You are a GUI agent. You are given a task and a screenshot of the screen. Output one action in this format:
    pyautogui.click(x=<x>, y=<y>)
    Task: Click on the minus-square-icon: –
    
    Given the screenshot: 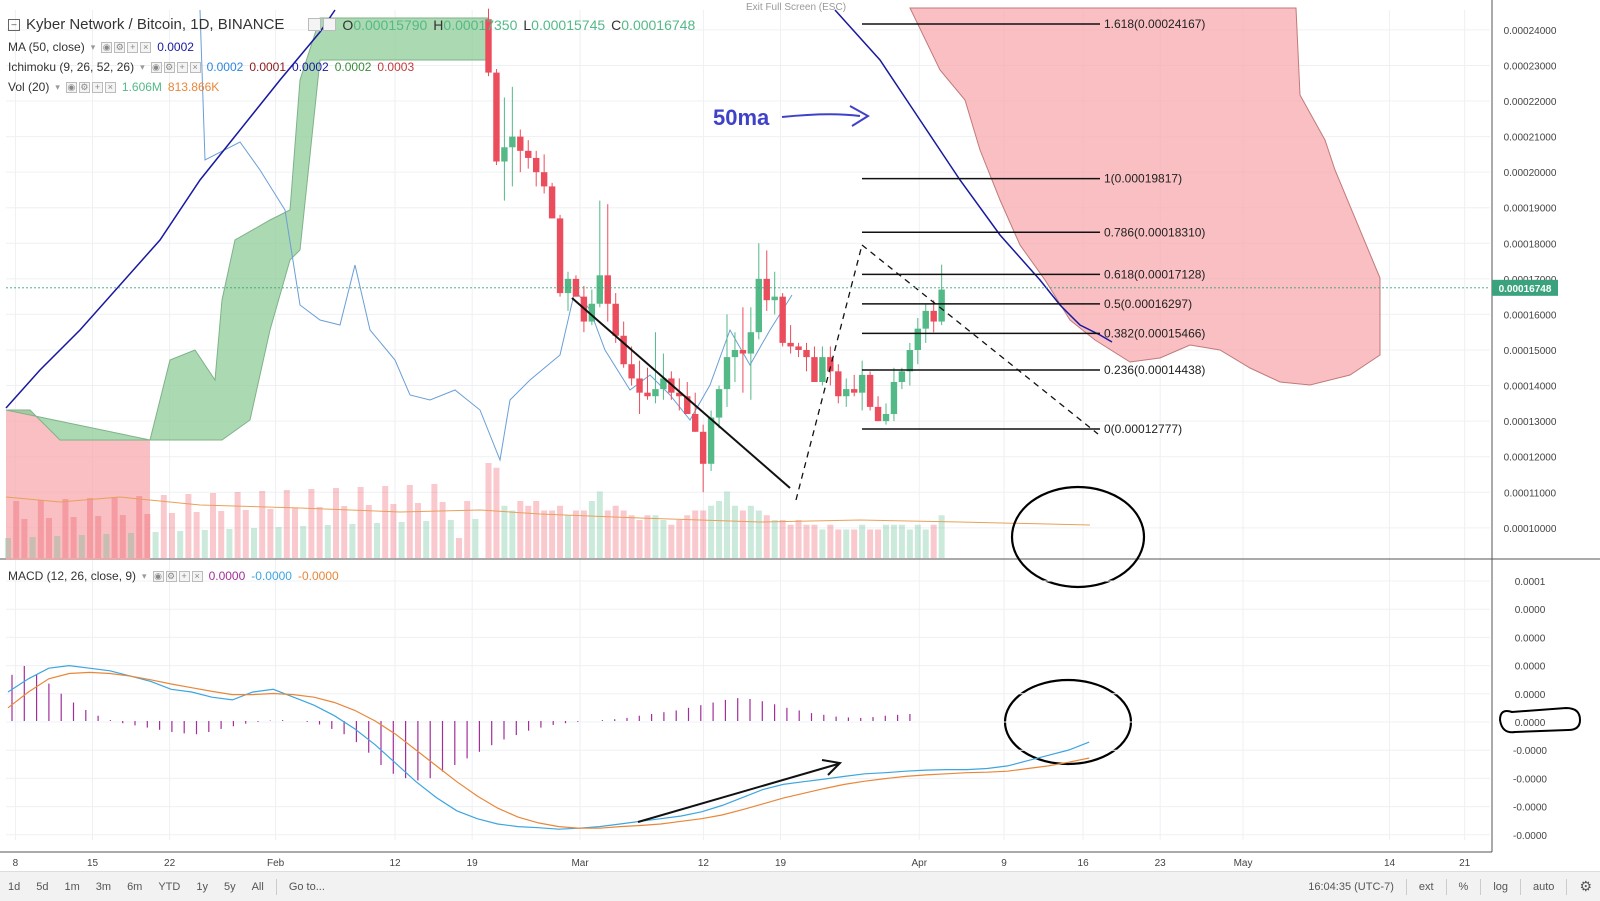 What is the action you would take?
    pyautogui.click(x=14, y=24)
    